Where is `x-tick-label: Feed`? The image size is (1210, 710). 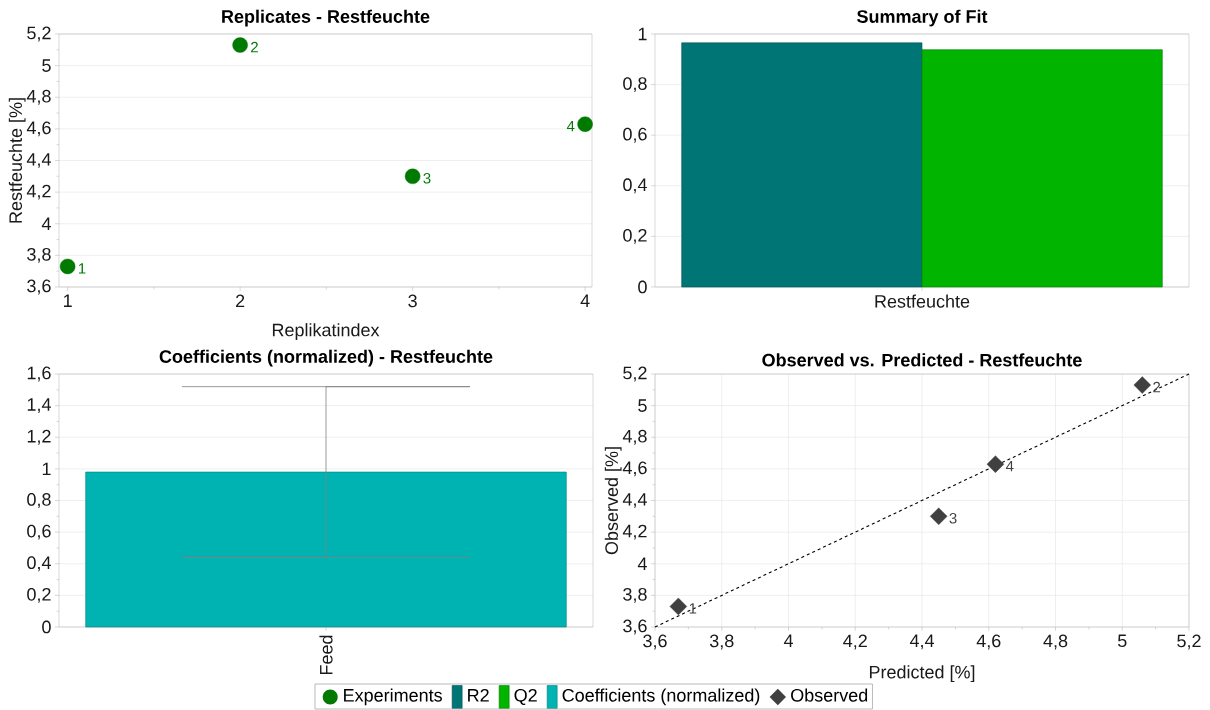
x-tick-label: Feed is located at coordinates (326, 655).